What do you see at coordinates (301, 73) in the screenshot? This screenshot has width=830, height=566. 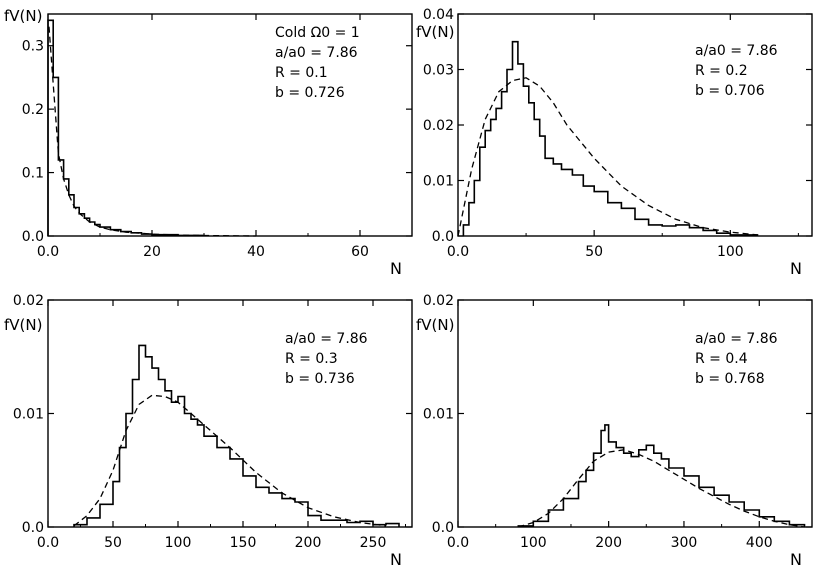 I see `annotation-line: R = 0.1` at bounding box center [301, 73].